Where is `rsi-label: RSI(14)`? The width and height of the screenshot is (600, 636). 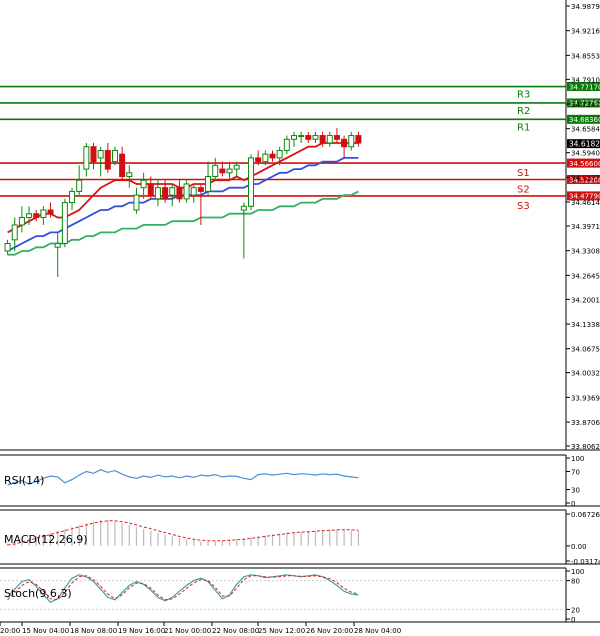
rsi-label: RSI(14) is located at coordinates (24, 480).